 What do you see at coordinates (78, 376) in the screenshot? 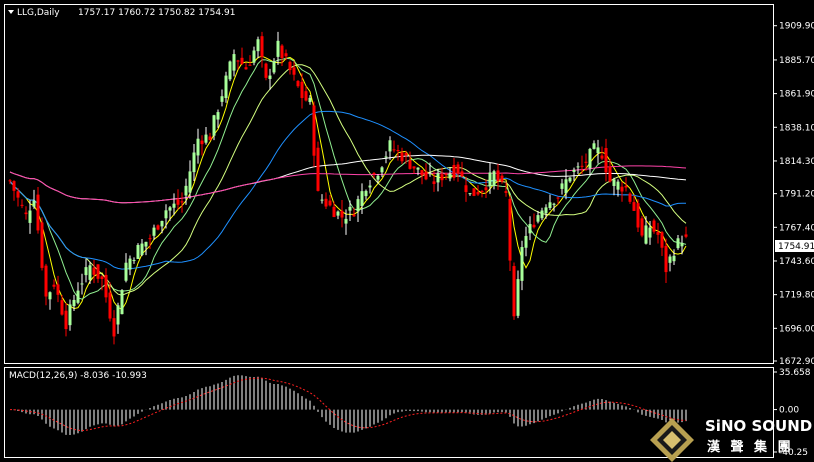
I see `macd-label: MACD(12,26,9) -8.036 -10.993` at bounding box center [78, 376].